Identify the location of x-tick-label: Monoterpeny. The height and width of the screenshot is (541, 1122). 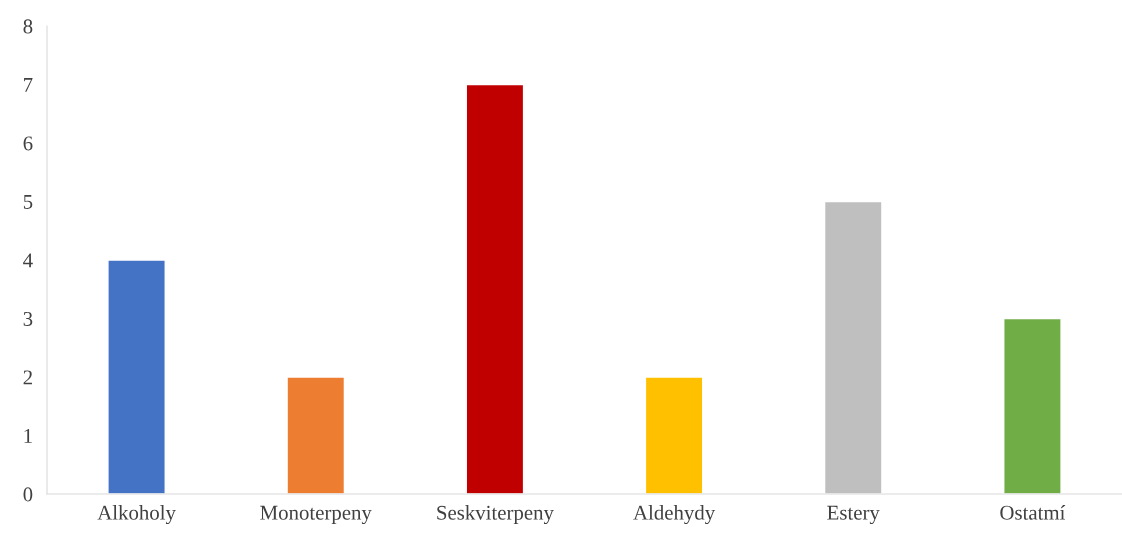
(316, 514).